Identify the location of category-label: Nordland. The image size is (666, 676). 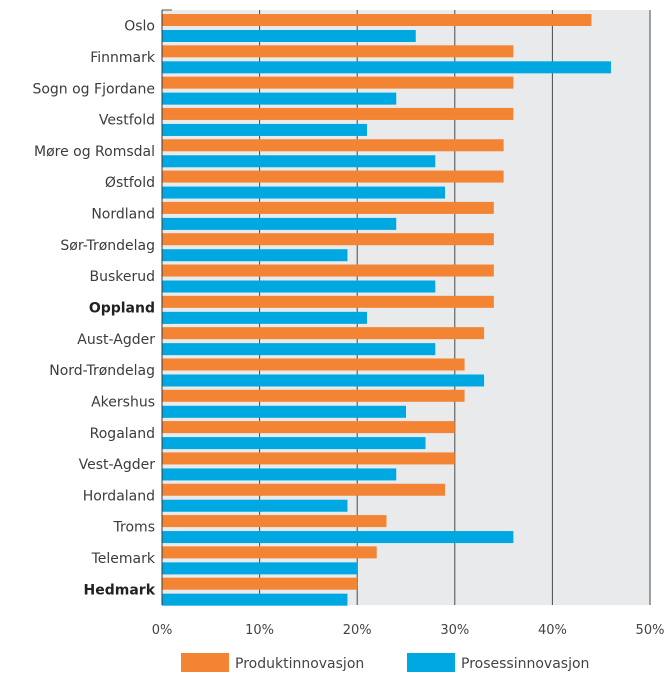
(123, 215).